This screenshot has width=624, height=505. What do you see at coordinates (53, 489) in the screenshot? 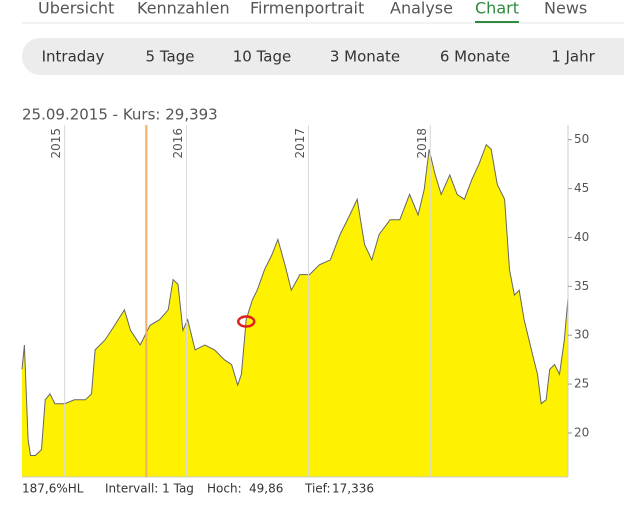
I see `footer-range: 187,6%HL` at bounding box center [53, 489].